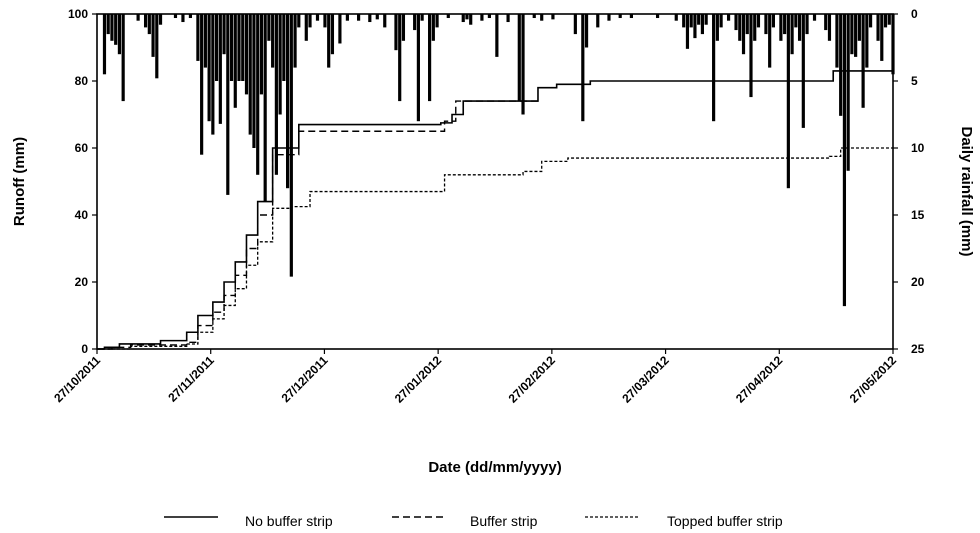  Describe the element at coordinates (873, 379) in the screenshot. I see `x-tick-label: 27/05/2012` at that location.